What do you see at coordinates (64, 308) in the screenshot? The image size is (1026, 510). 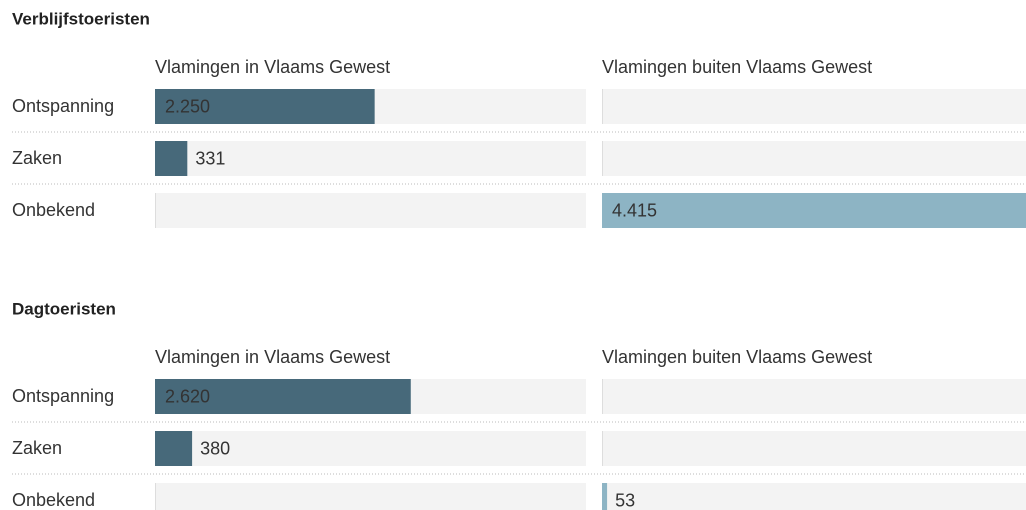 I see `chart-title: Dagtoeristen` at bounding box center [64, 308].